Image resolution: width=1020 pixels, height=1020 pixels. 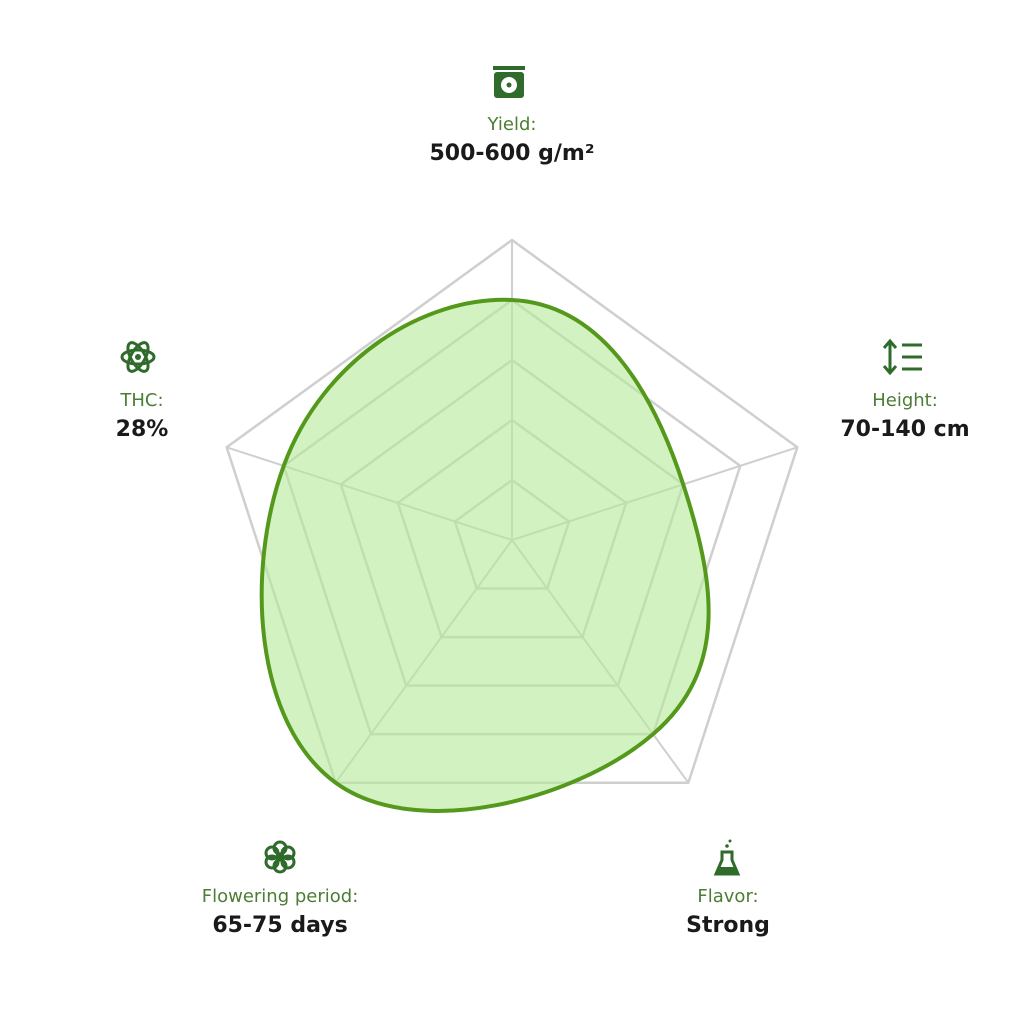 What do you see at coordinates (905, 400) in the screenshot?
I see `axis-label: Height:` at bounding box center [905, 400].